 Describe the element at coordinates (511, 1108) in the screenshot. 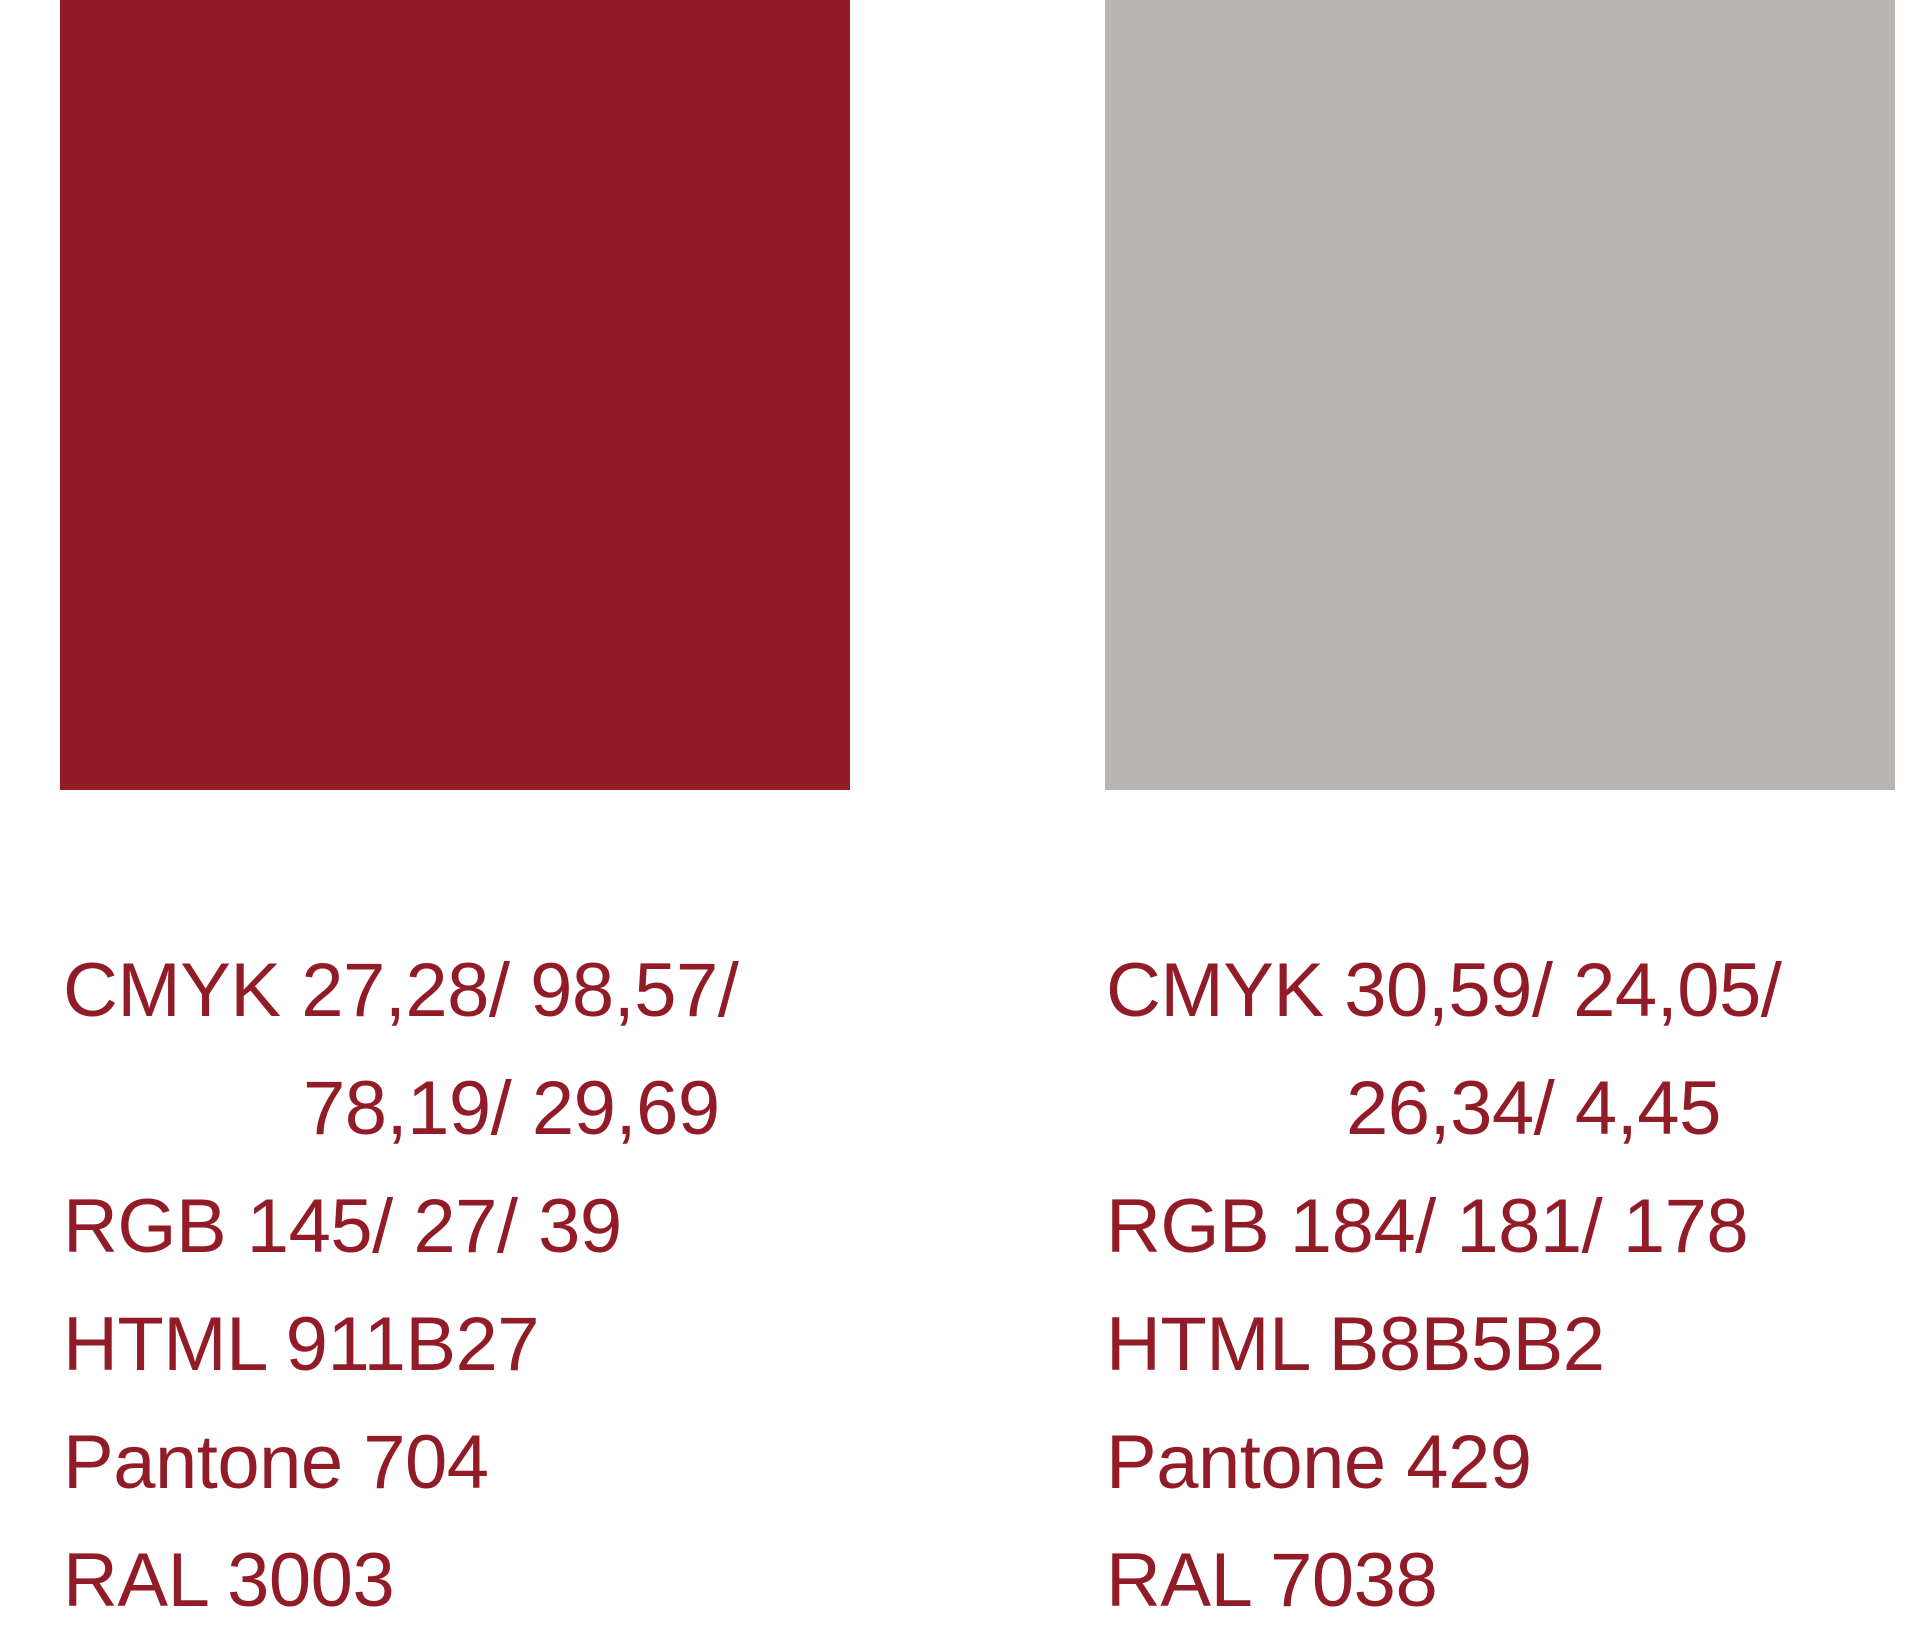

I see `cmyk-value-continued: 78,19/ 29,69` at that location.